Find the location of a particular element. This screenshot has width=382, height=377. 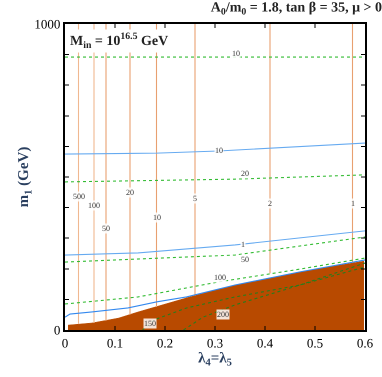

chart-title: A$_{0}$/m$_{0}$ = 1.8, tan β = 35, μ > 0 is located at coordinates (296, 9).